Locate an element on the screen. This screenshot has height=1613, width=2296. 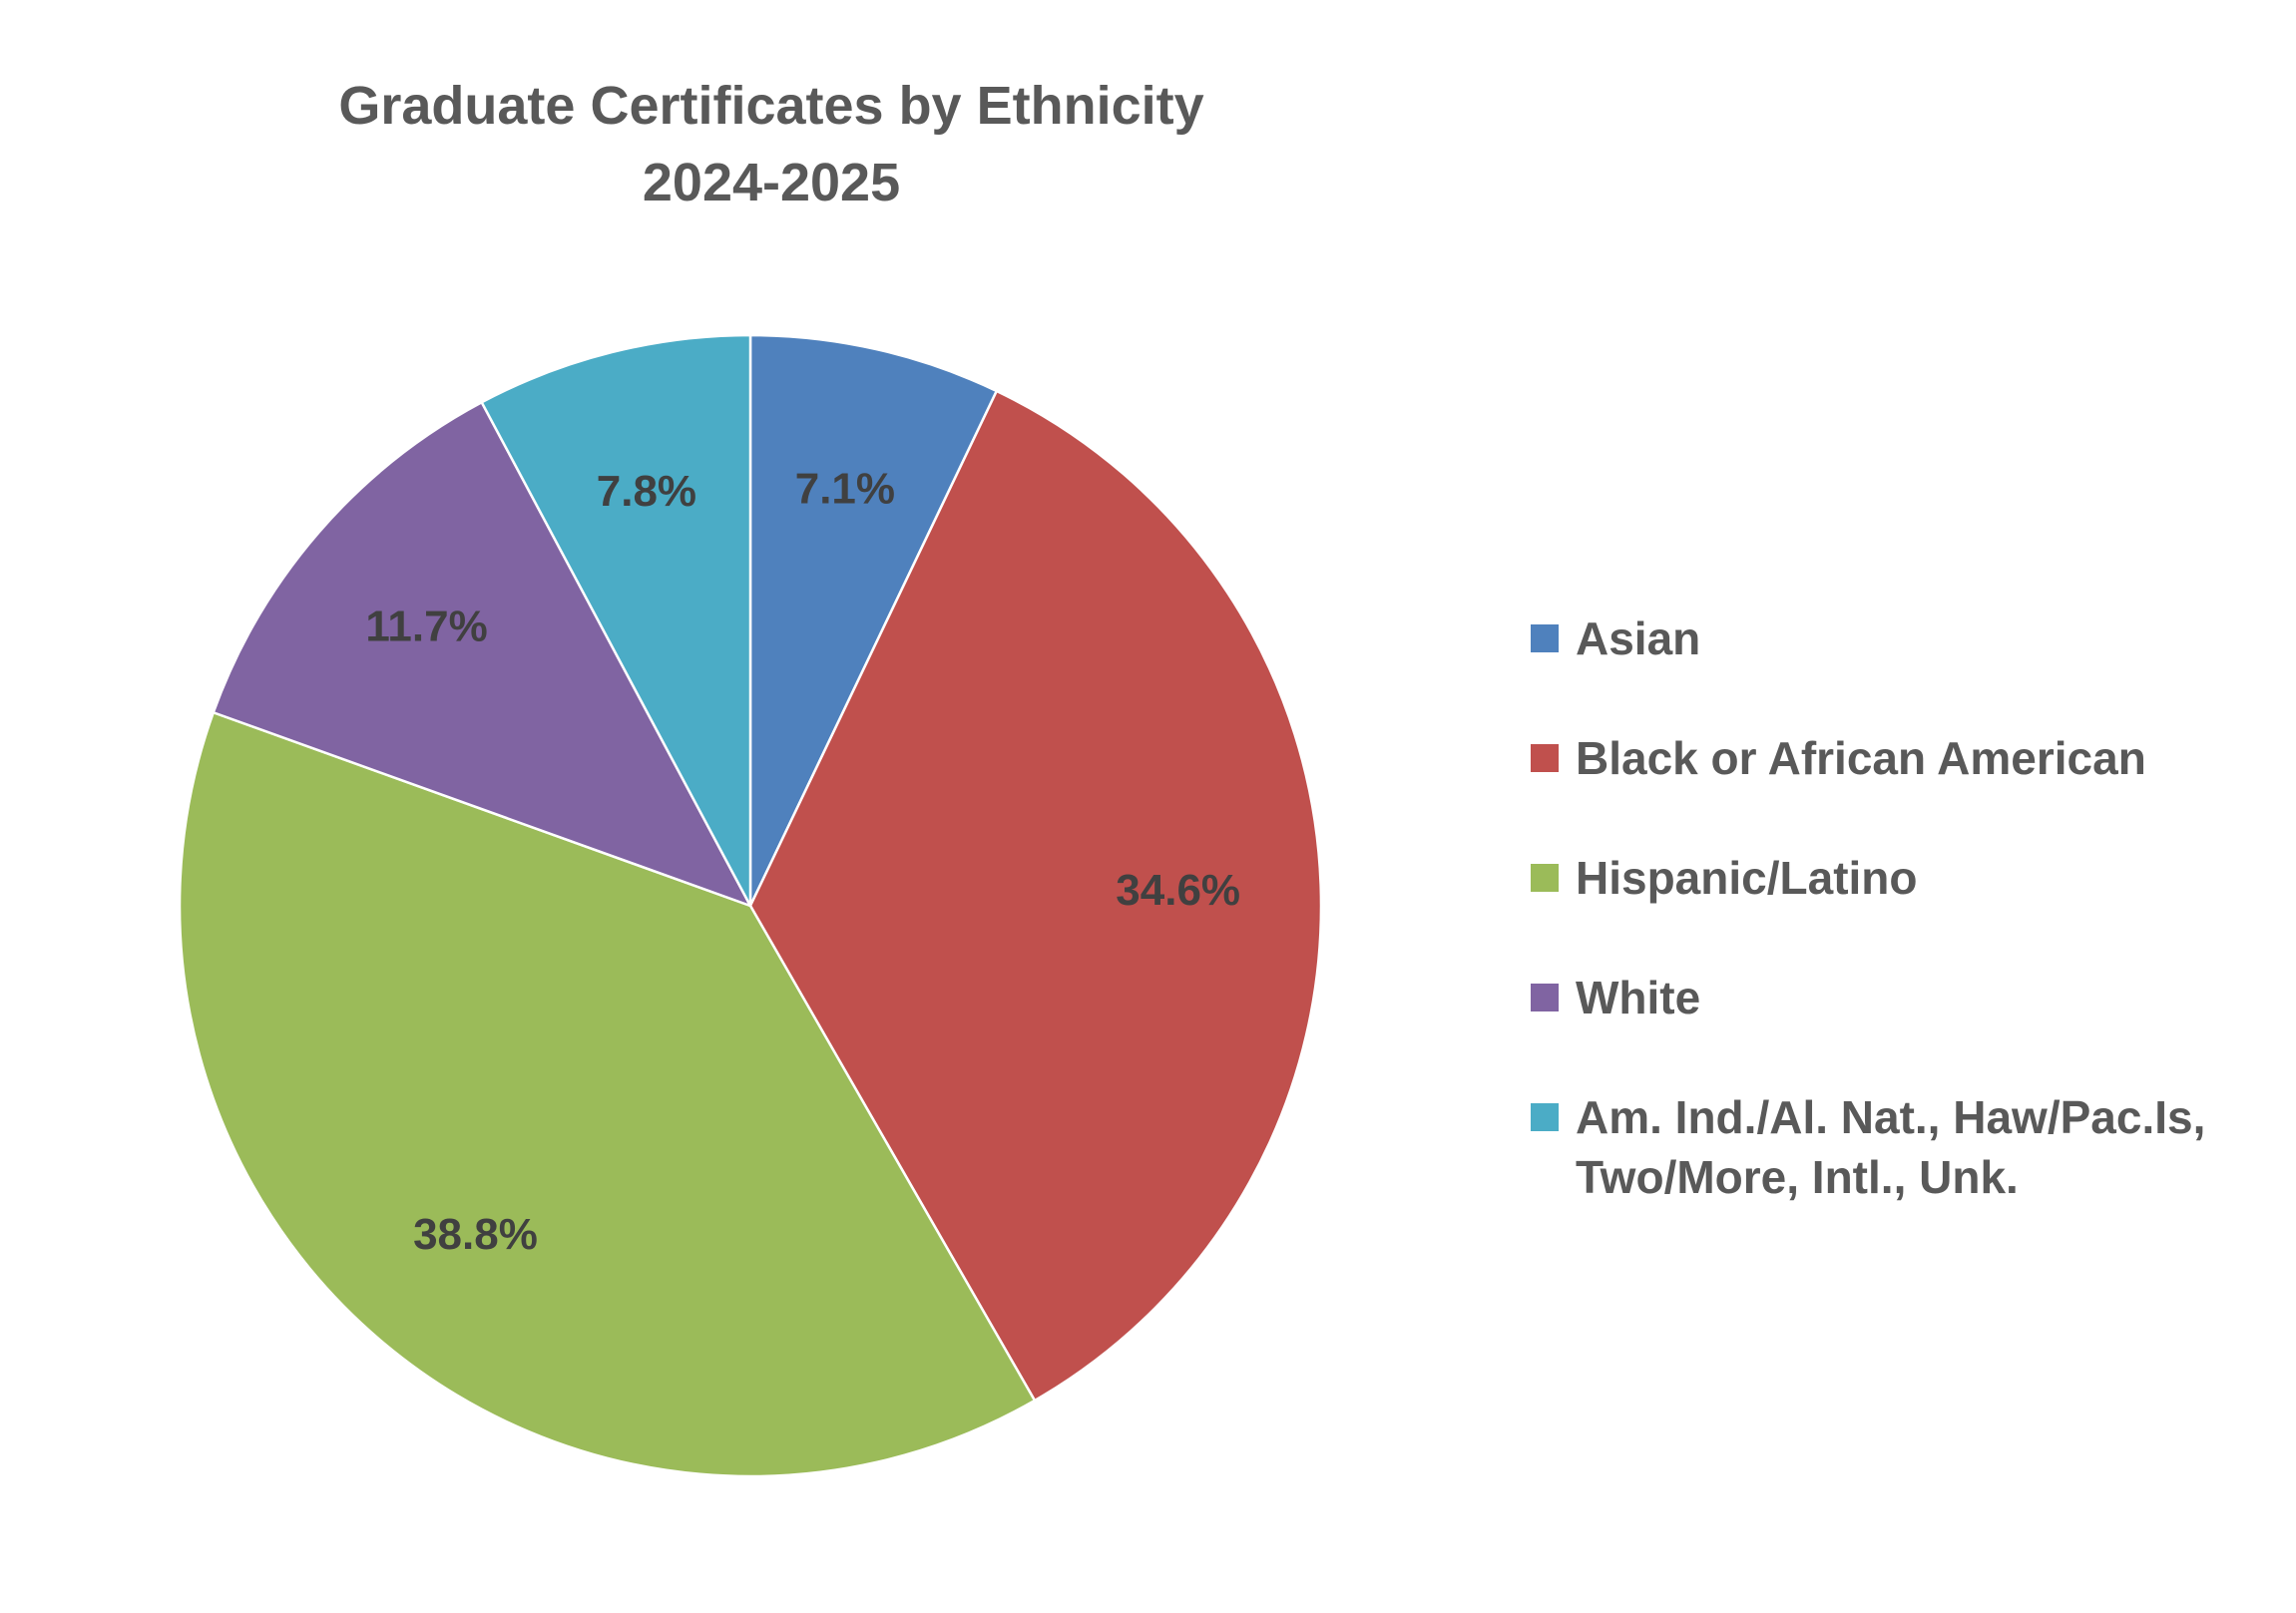
legend-swatch-white is located at coordinates (1545, 997).